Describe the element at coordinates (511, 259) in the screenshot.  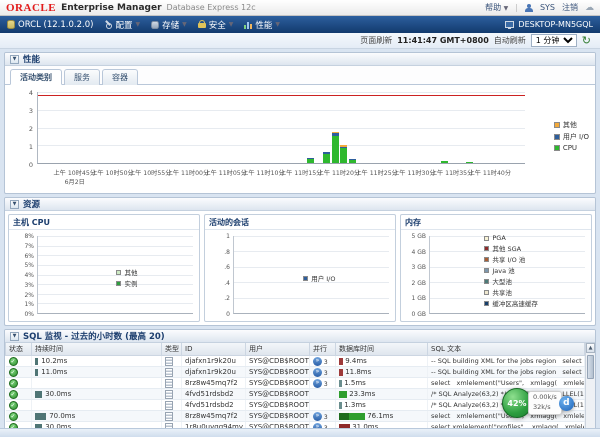
I see `legend-item: 共享 I/O 池` at that location.